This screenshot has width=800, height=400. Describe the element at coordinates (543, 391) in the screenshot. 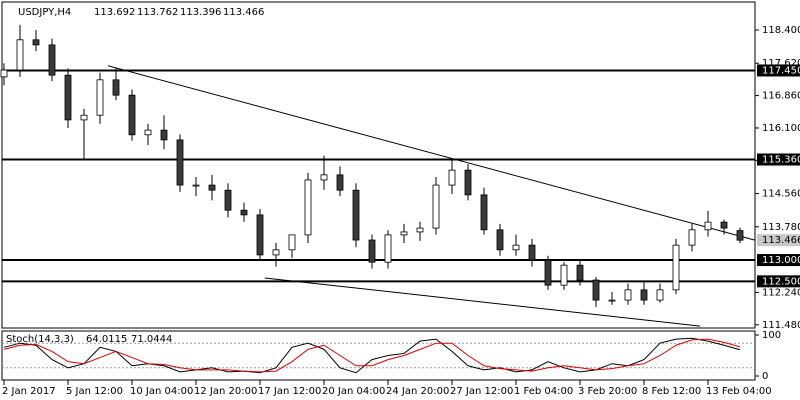

I see `x-tick-label: 1 Feb 04:00` at that location.